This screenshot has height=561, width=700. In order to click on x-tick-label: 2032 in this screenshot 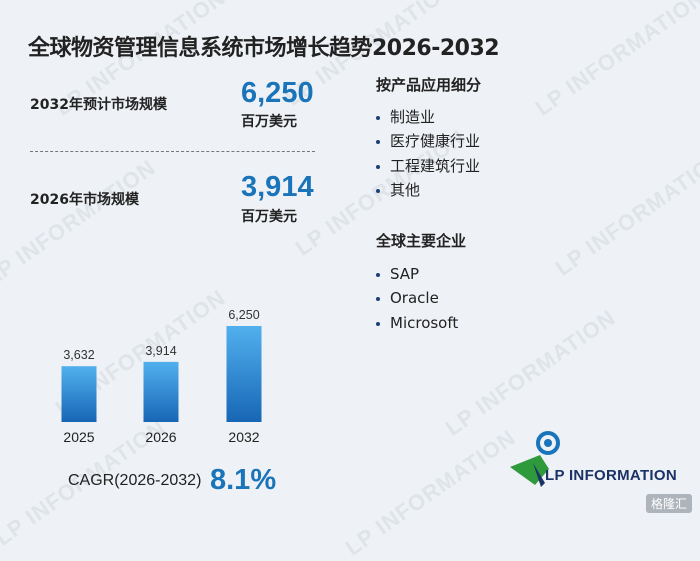, I will do `click(243, 437)`.